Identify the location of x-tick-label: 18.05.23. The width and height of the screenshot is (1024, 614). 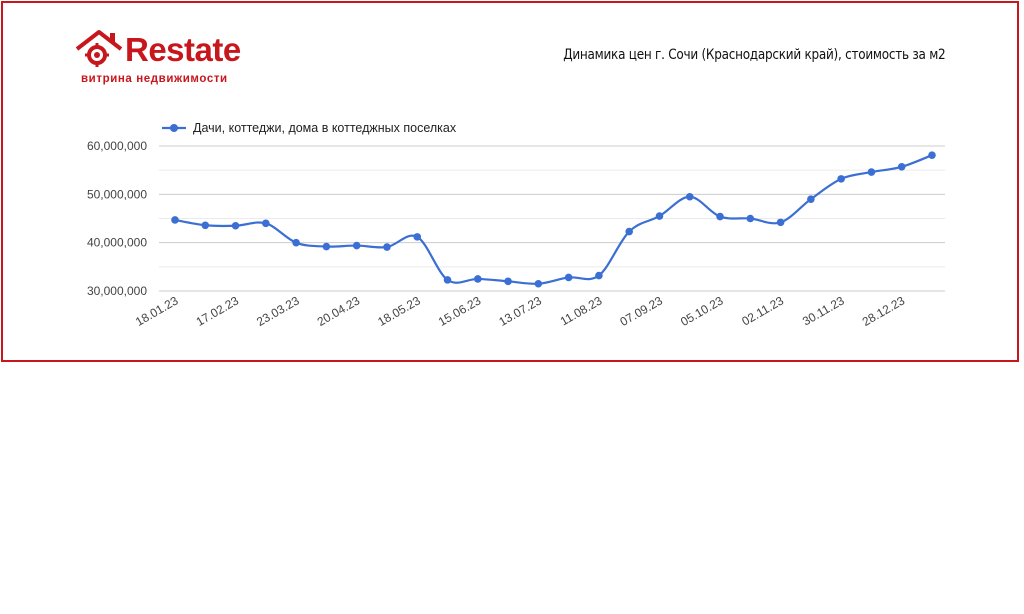
(399, 311).